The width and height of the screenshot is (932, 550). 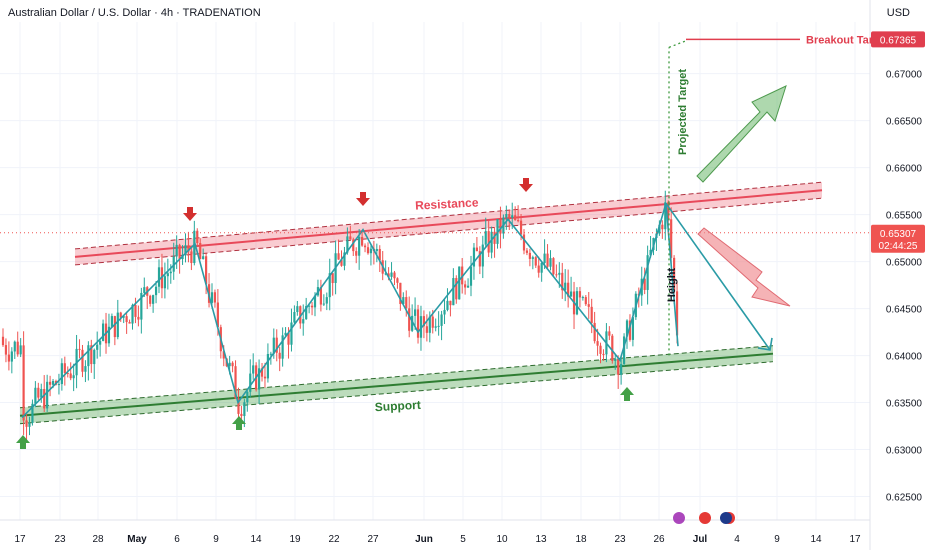 What do you see at coordinates (659, 539) in the screenshot?
I see `x-tick-label: 26` at bounding box center [659, 539].